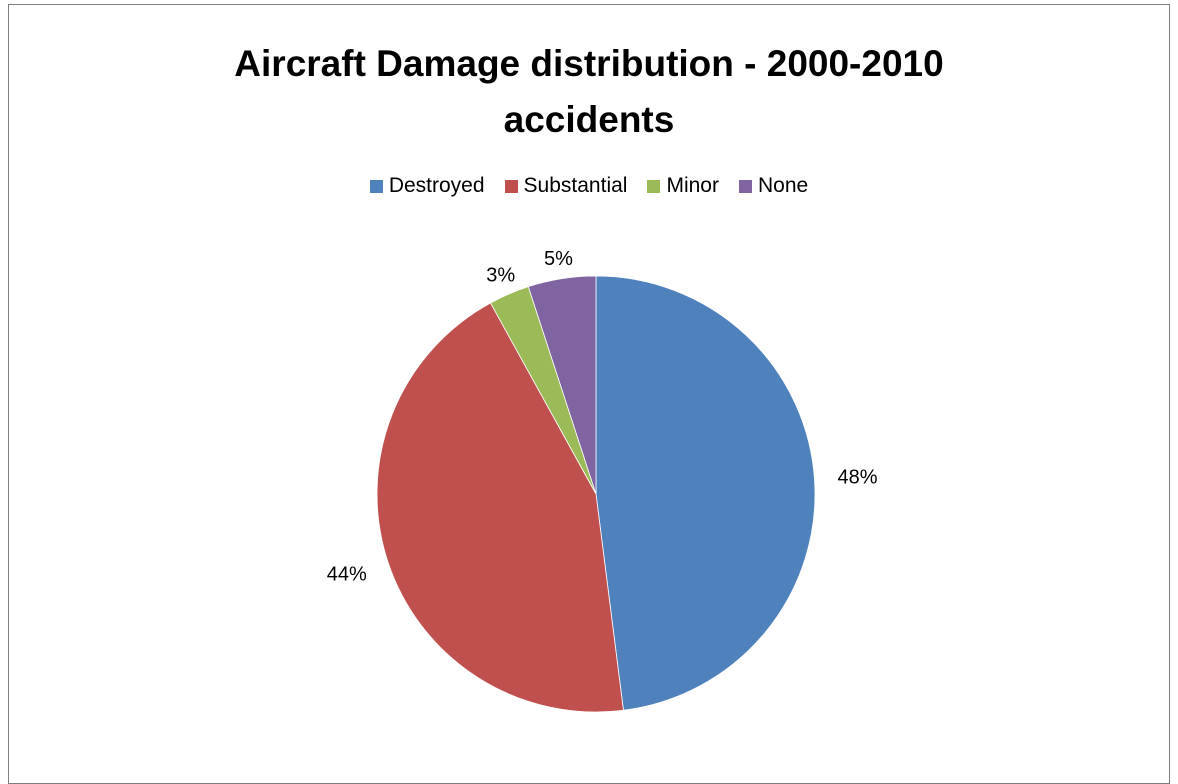  I want to click on chart-title-line-1: Aircraft Damage distribution - 2000-2010, so click(589, 63).